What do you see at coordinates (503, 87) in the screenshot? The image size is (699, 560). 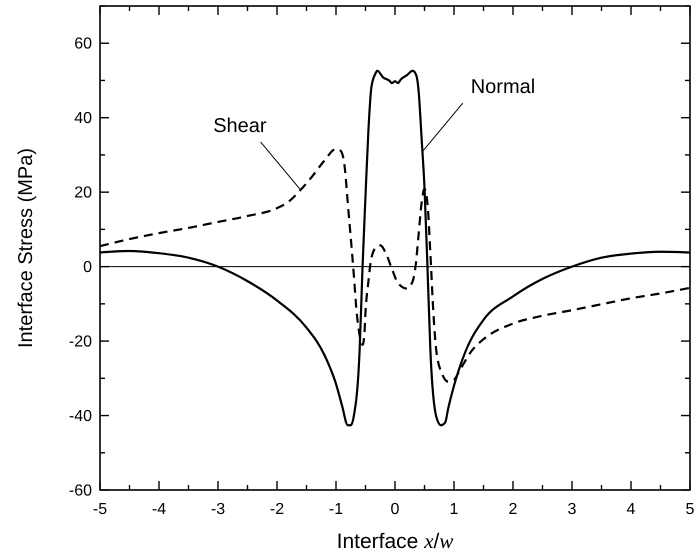 I see `annotation: Normal` at bounding box center [503, 87].